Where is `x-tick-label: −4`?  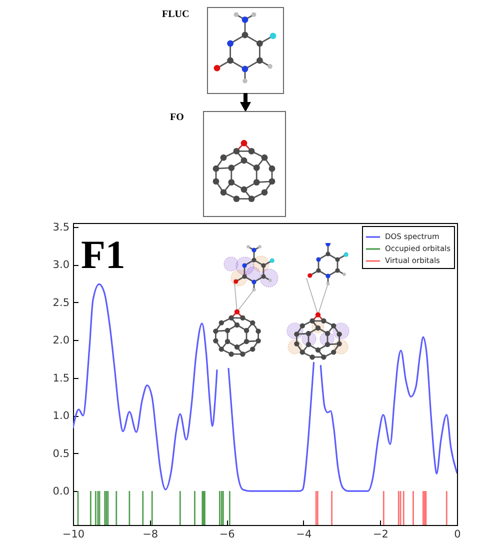 x-tick-label: −4 is located at coordinates (304, 534).